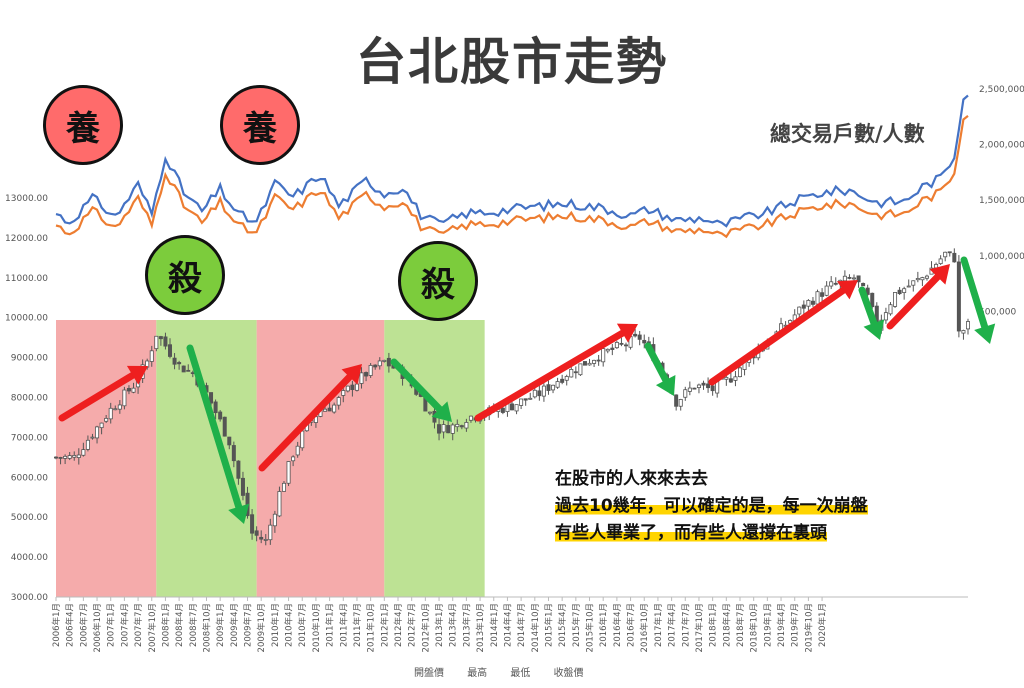  I want to click on x-tick-label: 2011年10月, so click(371, 627).